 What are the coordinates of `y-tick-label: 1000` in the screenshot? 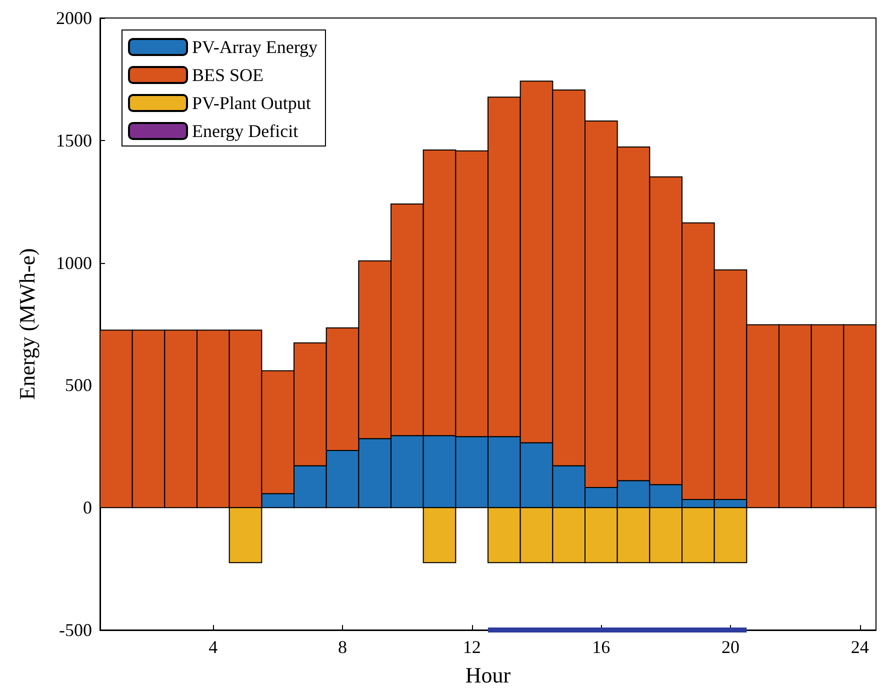 It's located at (74, 262).